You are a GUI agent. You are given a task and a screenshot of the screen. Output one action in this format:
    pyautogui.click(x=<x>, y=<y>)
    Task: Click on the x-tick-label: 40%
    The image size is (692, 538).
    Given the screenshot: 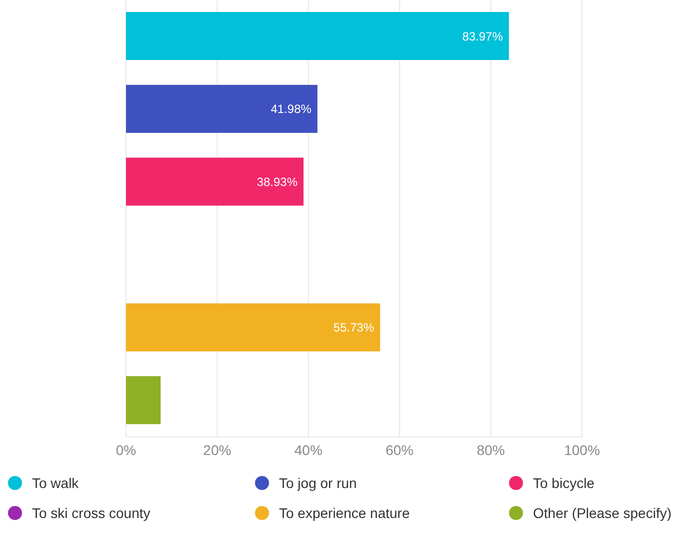 What is the action you would take?
    pyautogui.click(x=308, y=450)
    